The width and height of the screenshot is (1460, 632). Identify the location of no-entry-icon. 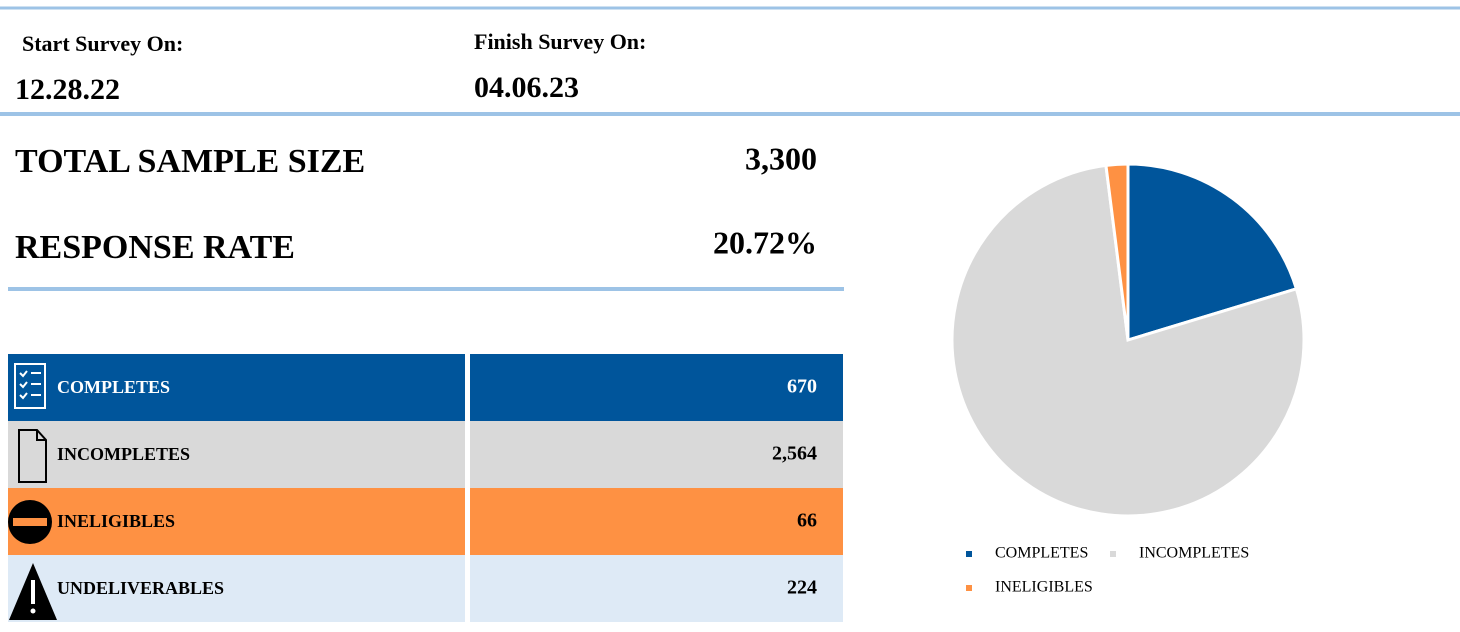
(30, 522).